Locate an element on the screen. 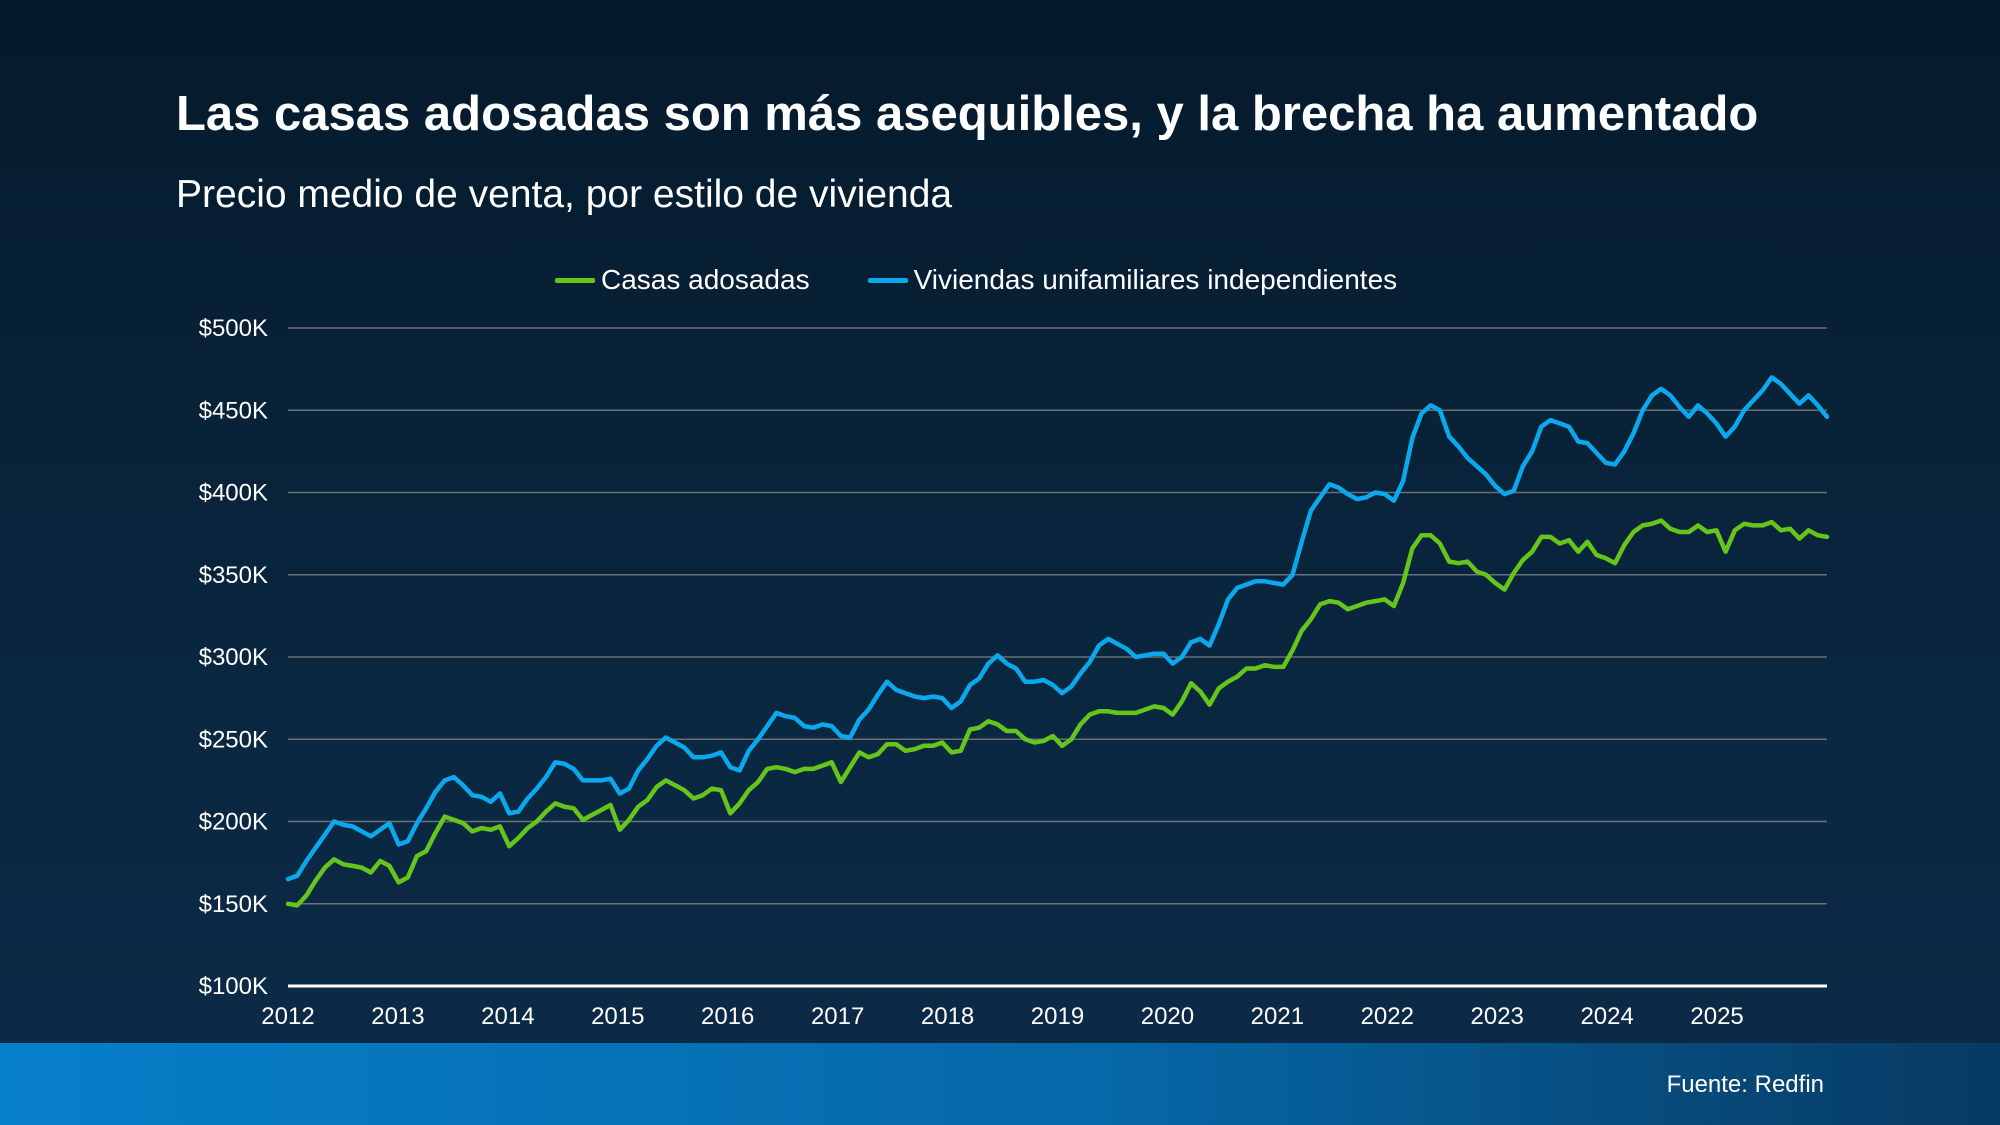 The height and width of the screenshot is (1125, 2000). y-tick-label: $400K is located at coordinates (233, 493).